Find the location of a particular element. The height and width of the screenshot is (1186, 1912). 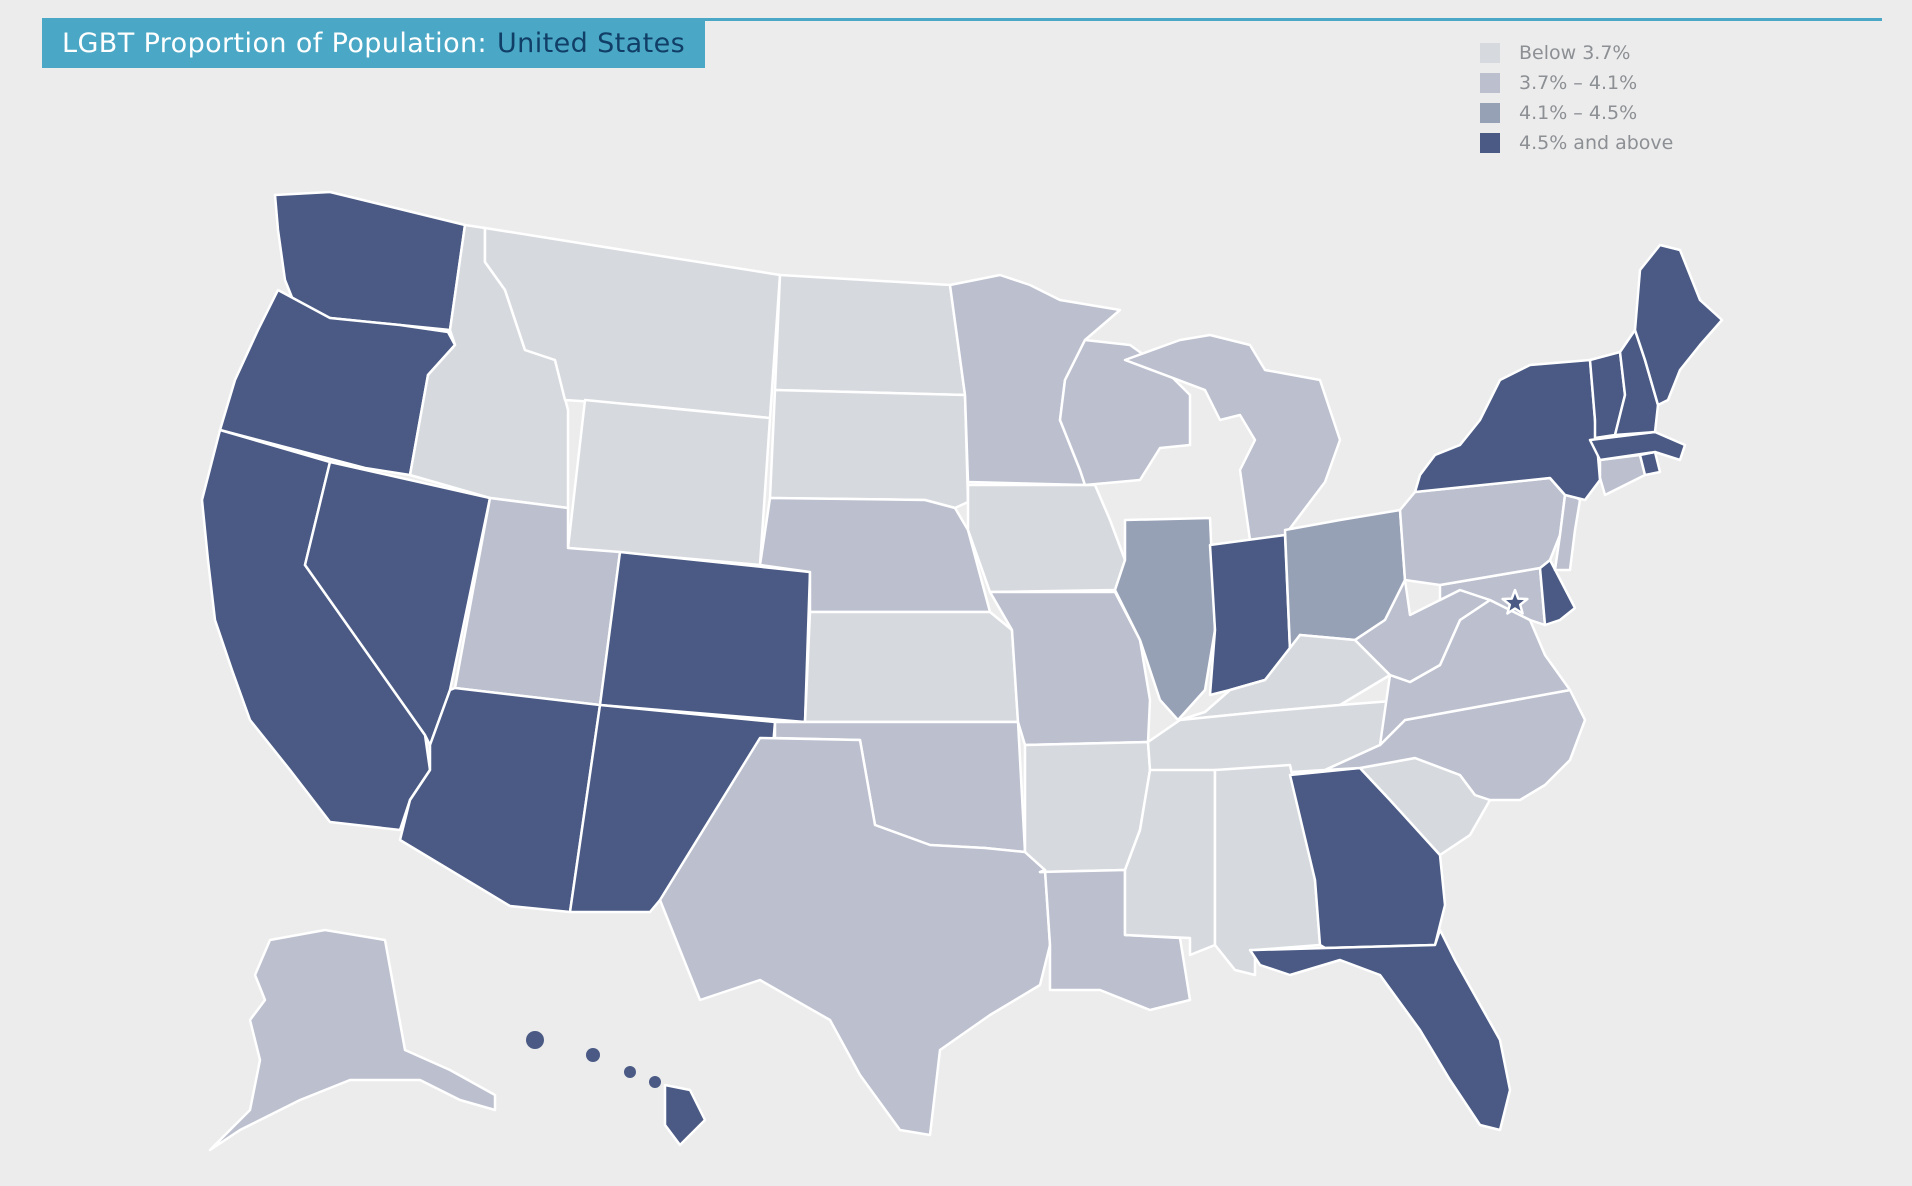

state-pennsylvania is located at coordinates (1482, 531).